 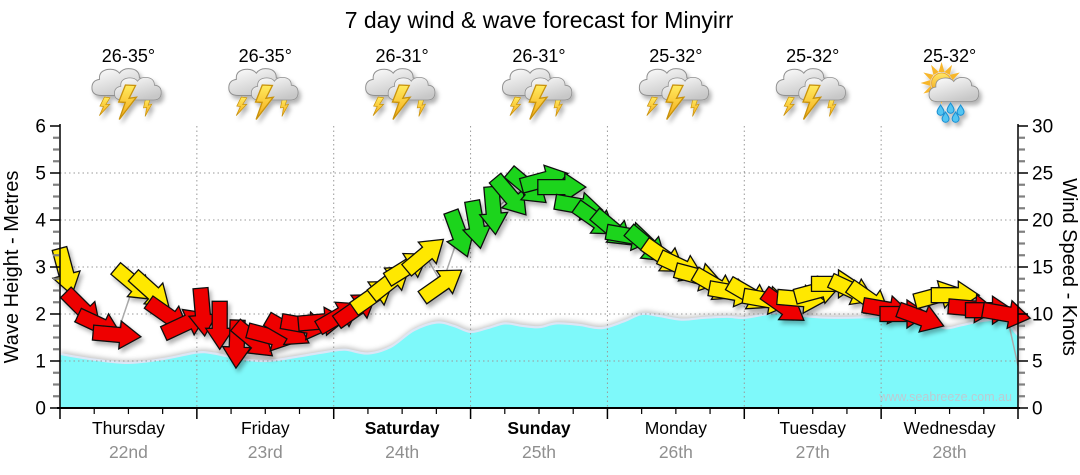 What do you see at coordinates (40, 409) in the screenshot?
I see `left-axis-tick-label: 0` at bounding box center [40, 409].